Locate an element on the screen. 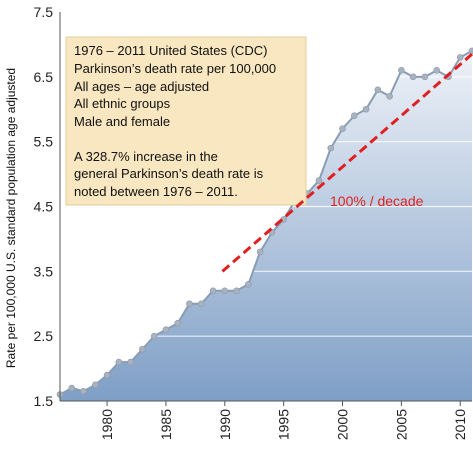 The height and width of the screenshot is (458, 473). info-line: Parkinson’s death rate per 100,000 is located at coordinates (175, 68).